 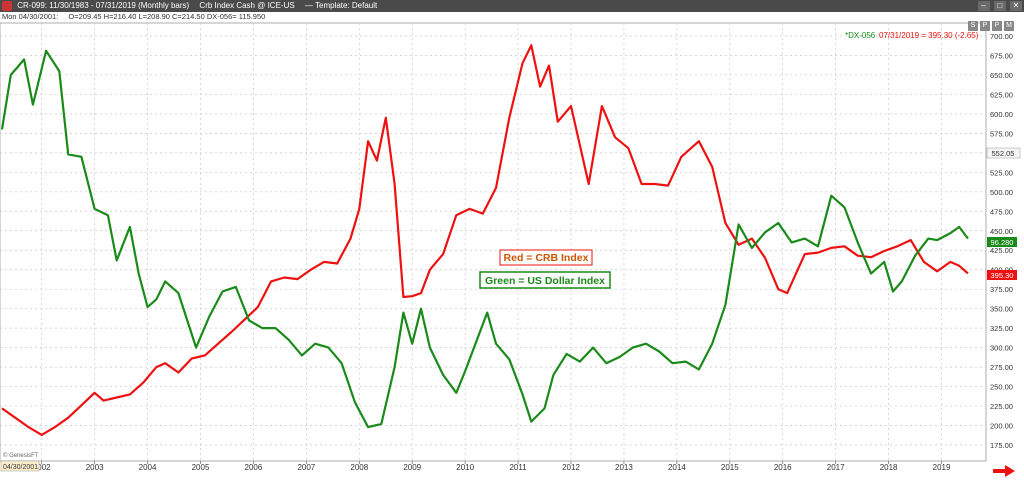 I want to click on annotation-crb-box, so click(x=546, y=257).